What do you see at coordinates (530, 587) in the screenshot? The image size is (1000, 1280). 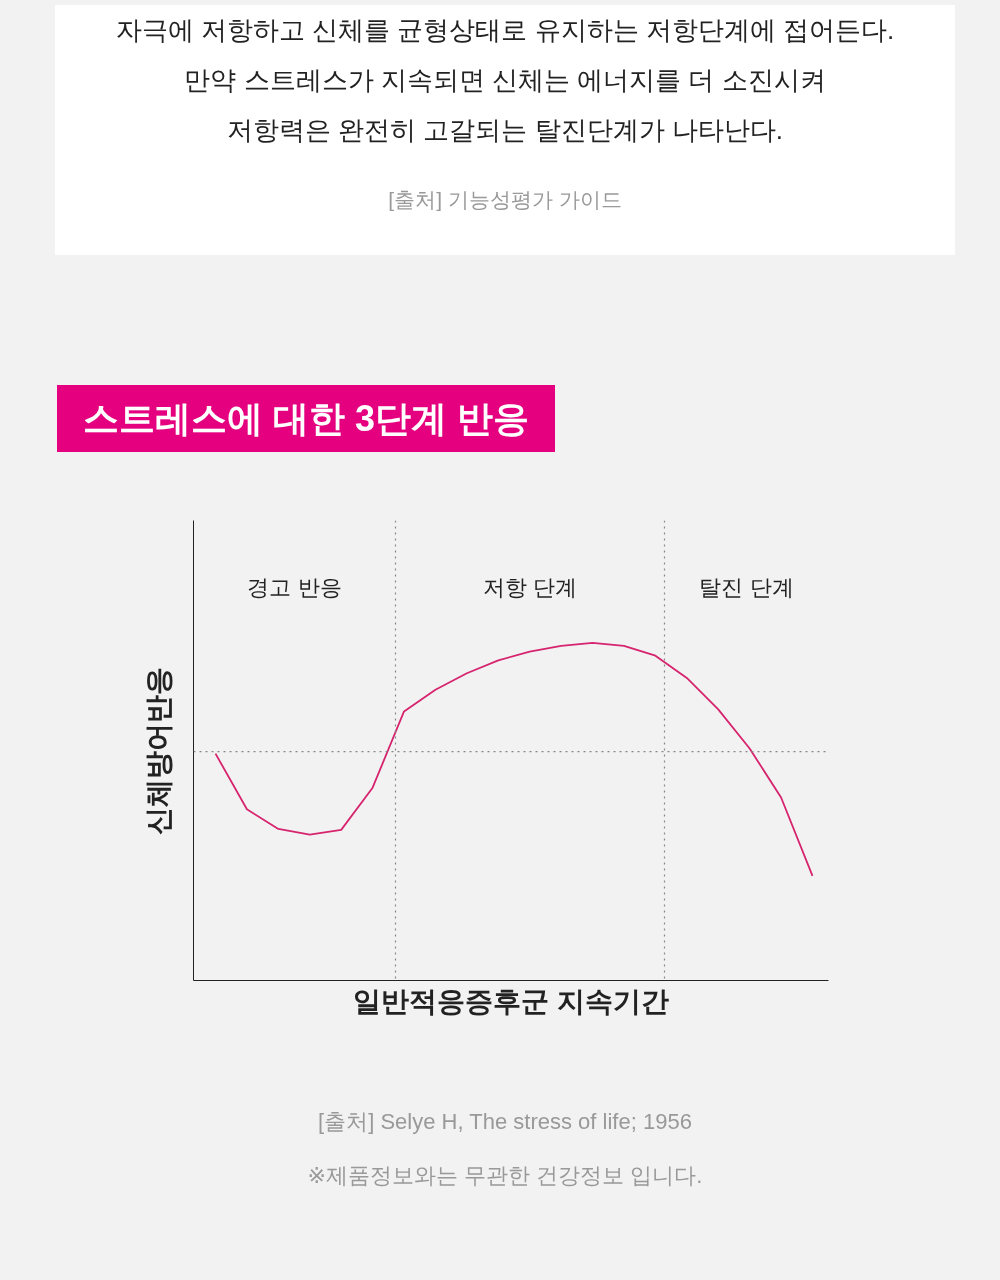 I see `text: 저항 단계` at bounding box center [530, 587].